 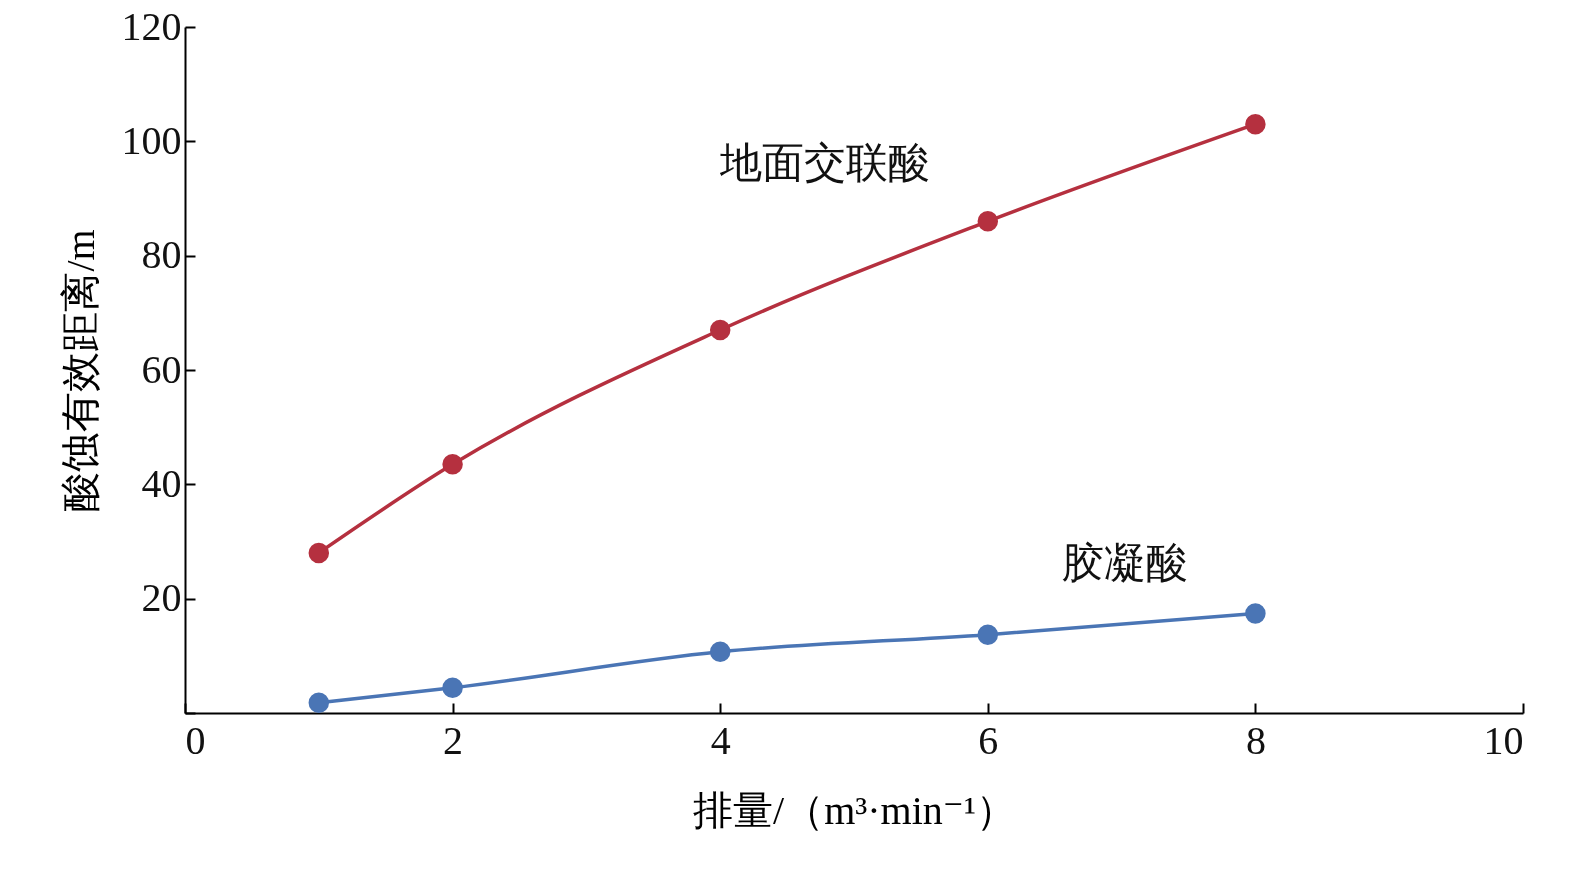 I want to click on x-tick-label: 10, so click(x=1503, y=740).